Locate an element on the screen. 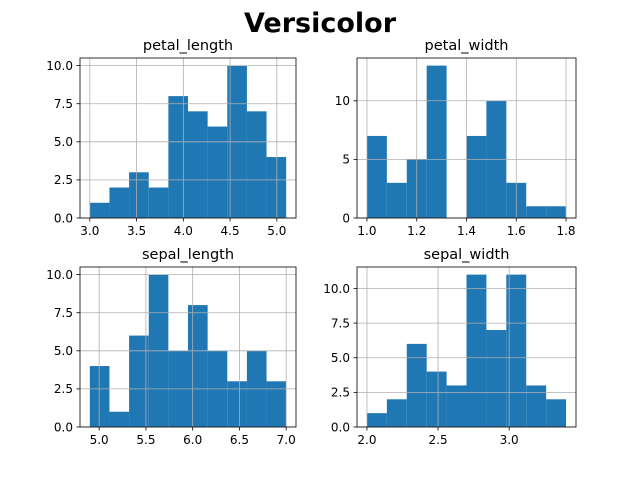  x-tick-label: 1.4 is located at coordinates (466, 231).